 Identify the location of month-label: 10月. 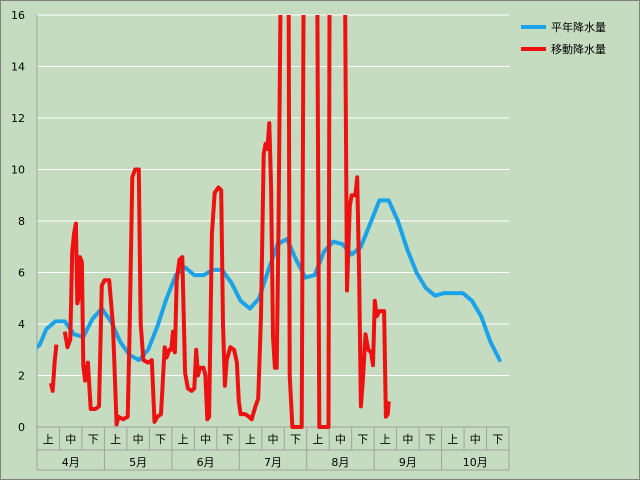
(475, 462).